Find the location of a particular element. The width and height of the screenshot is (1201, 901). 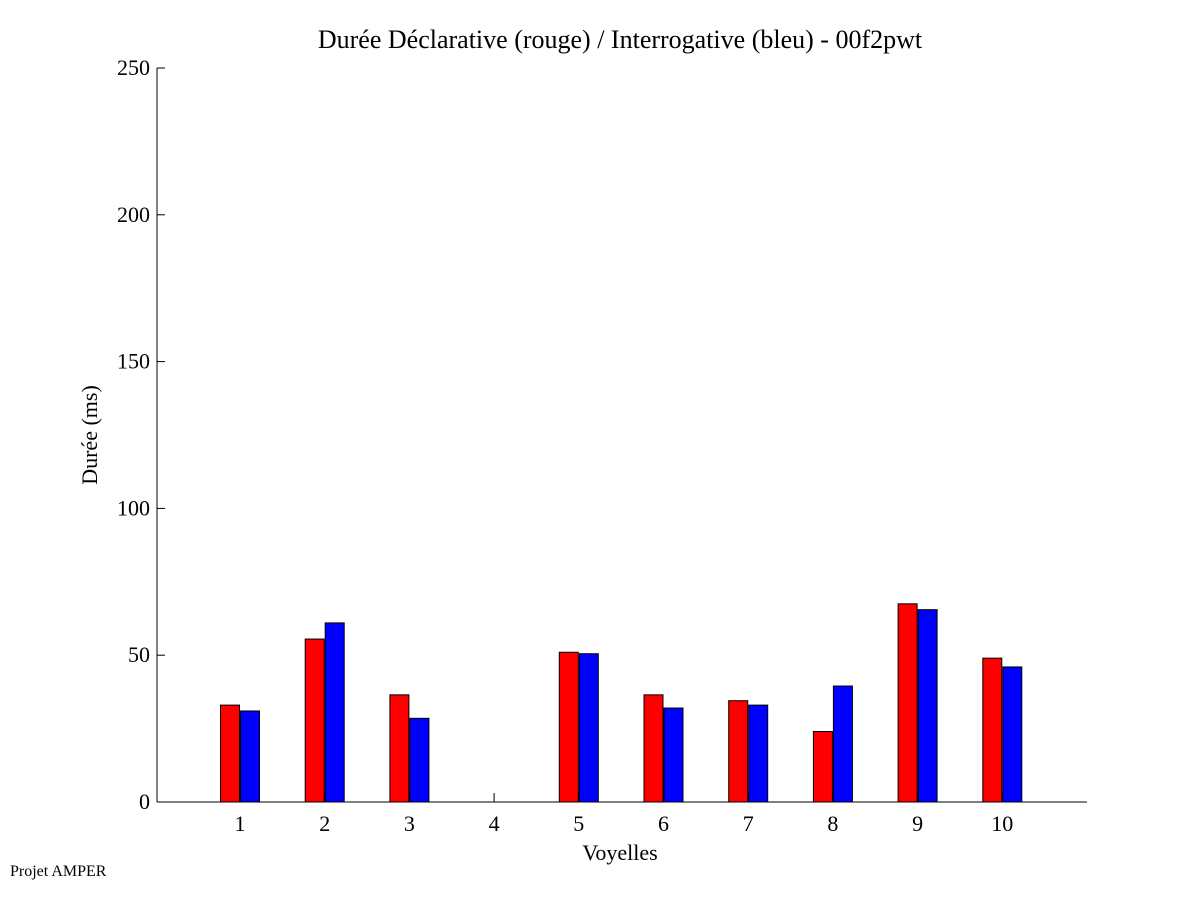

y-tick-label-100: 100 is located at coordinates (133, 507).